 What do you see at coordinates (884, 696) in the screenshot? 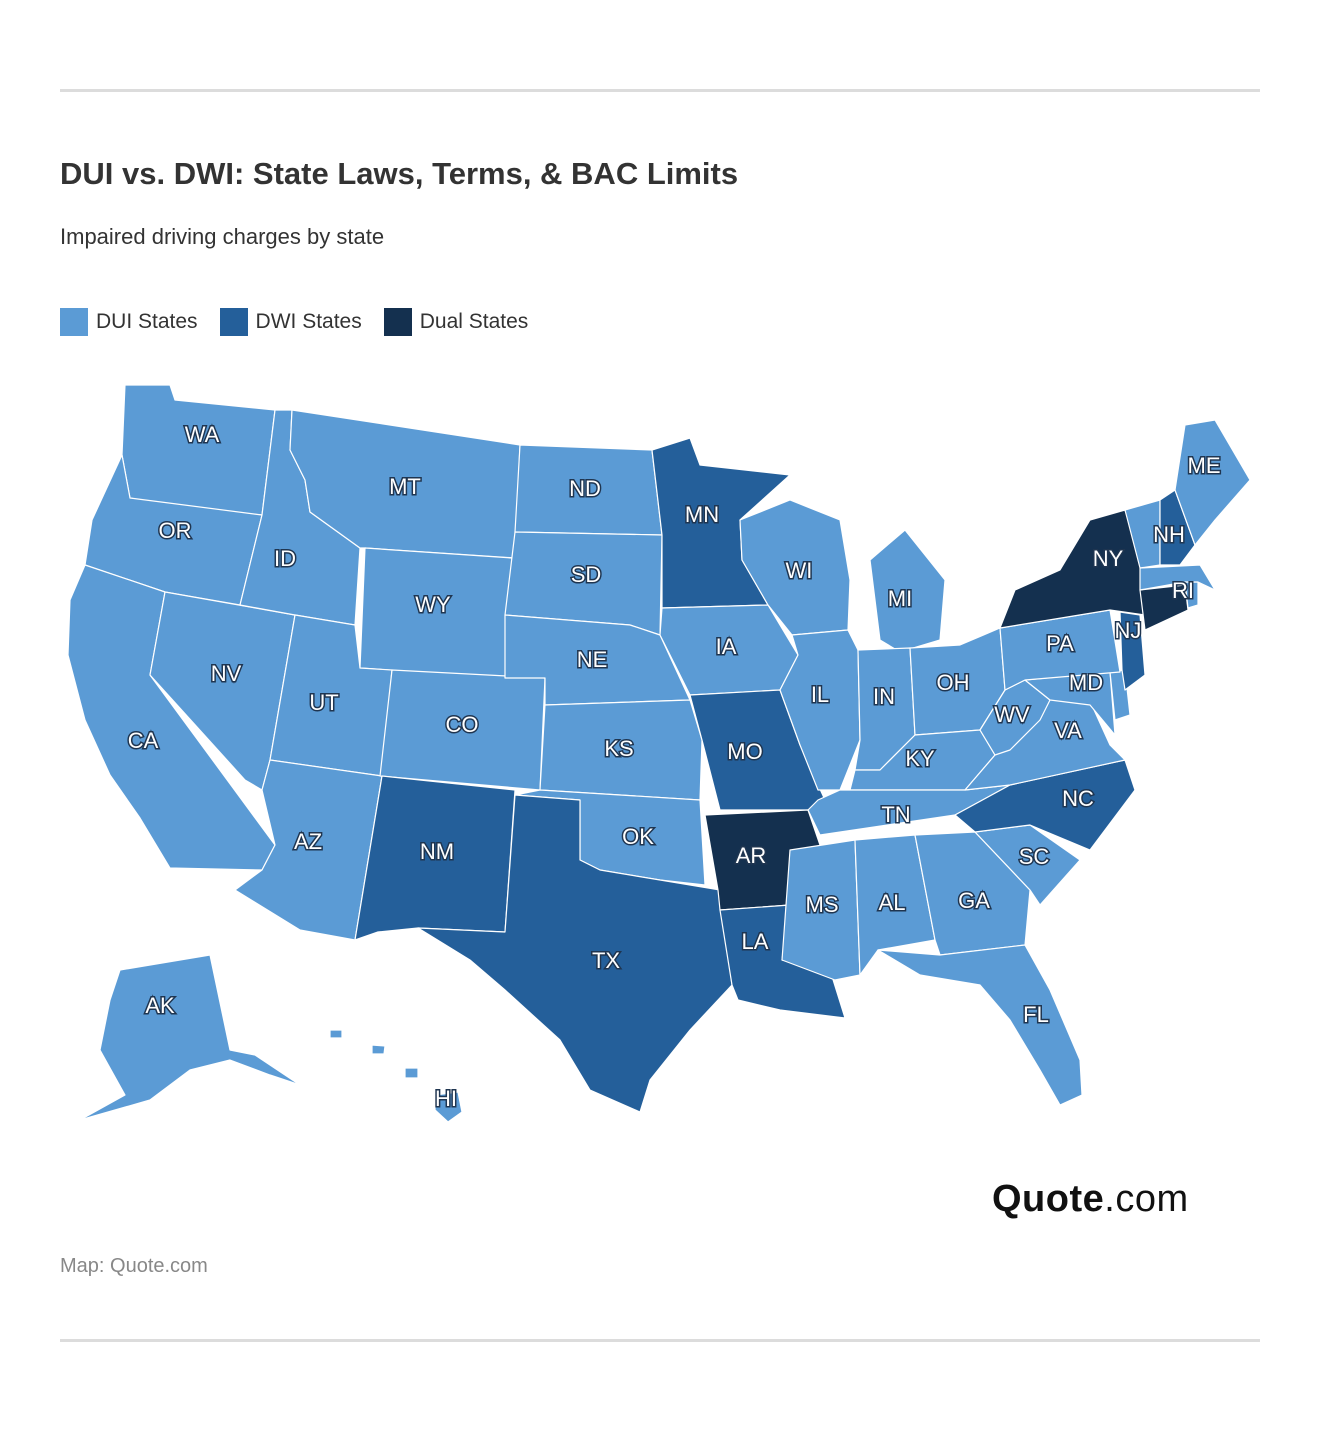
I see `state-label-in: IN` at bounding box center [884, 696].